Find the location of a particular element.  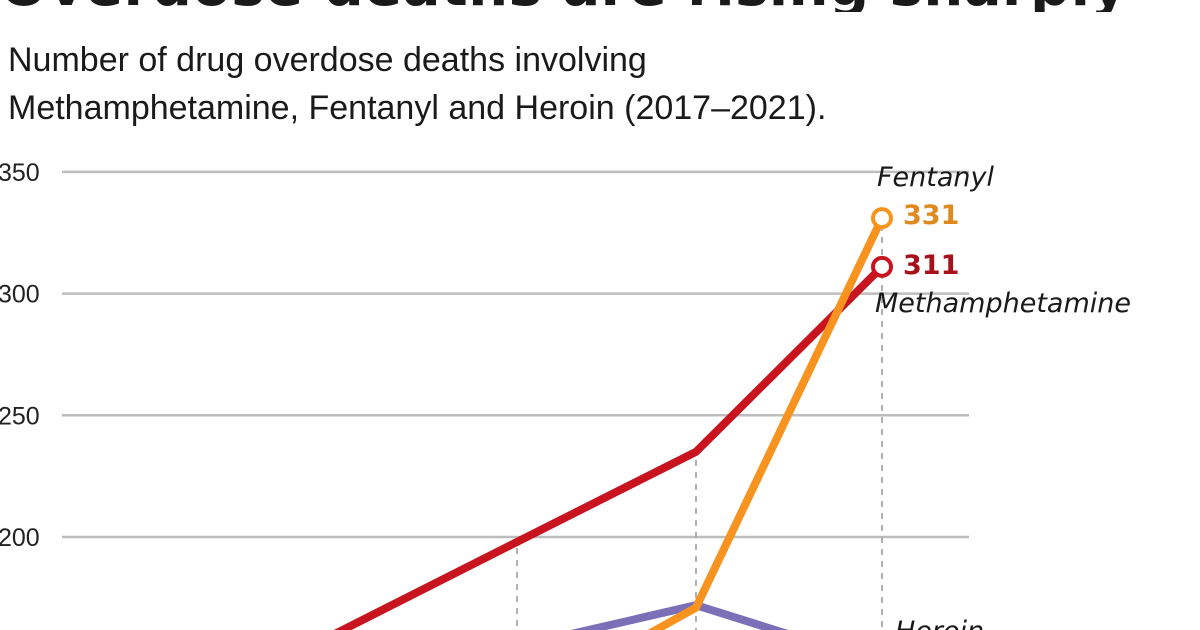

fentanyl-end-value: 331 is located at coordinates (931, 215).